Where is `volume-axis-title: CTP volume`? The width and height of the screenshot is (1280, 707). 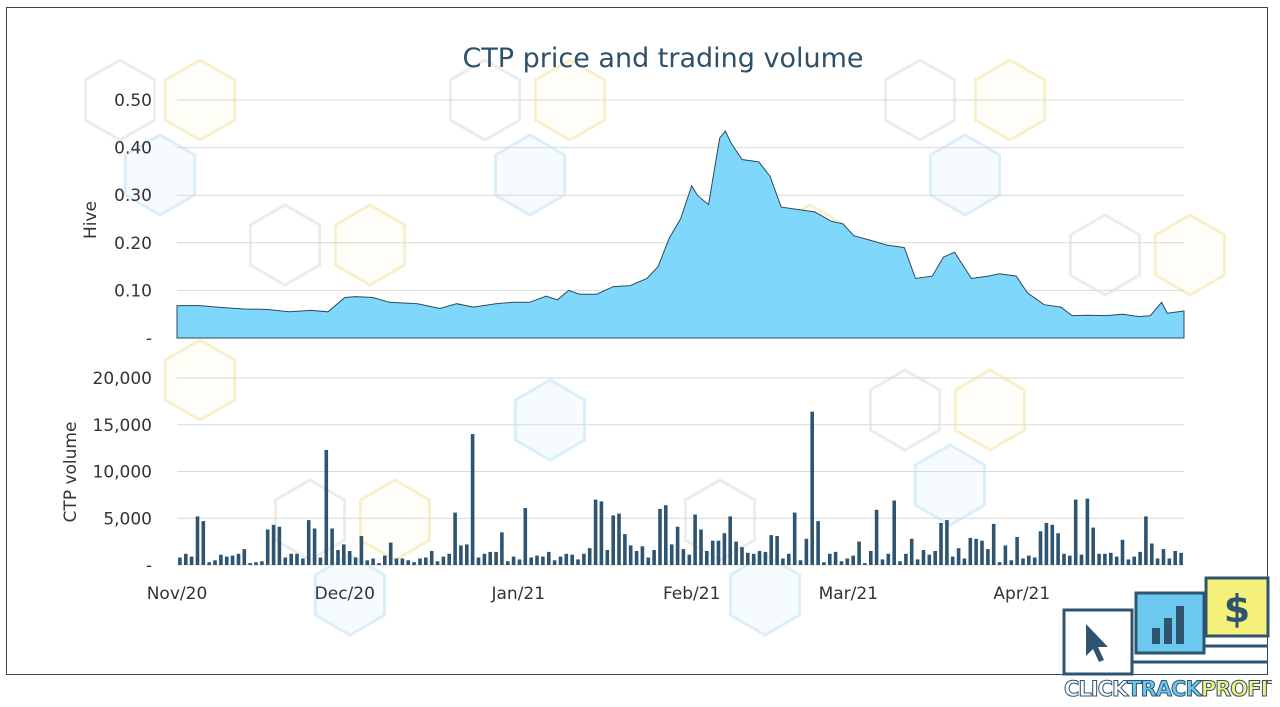
volume-axis-title: CTP volume is located at coordinates (71, 472).